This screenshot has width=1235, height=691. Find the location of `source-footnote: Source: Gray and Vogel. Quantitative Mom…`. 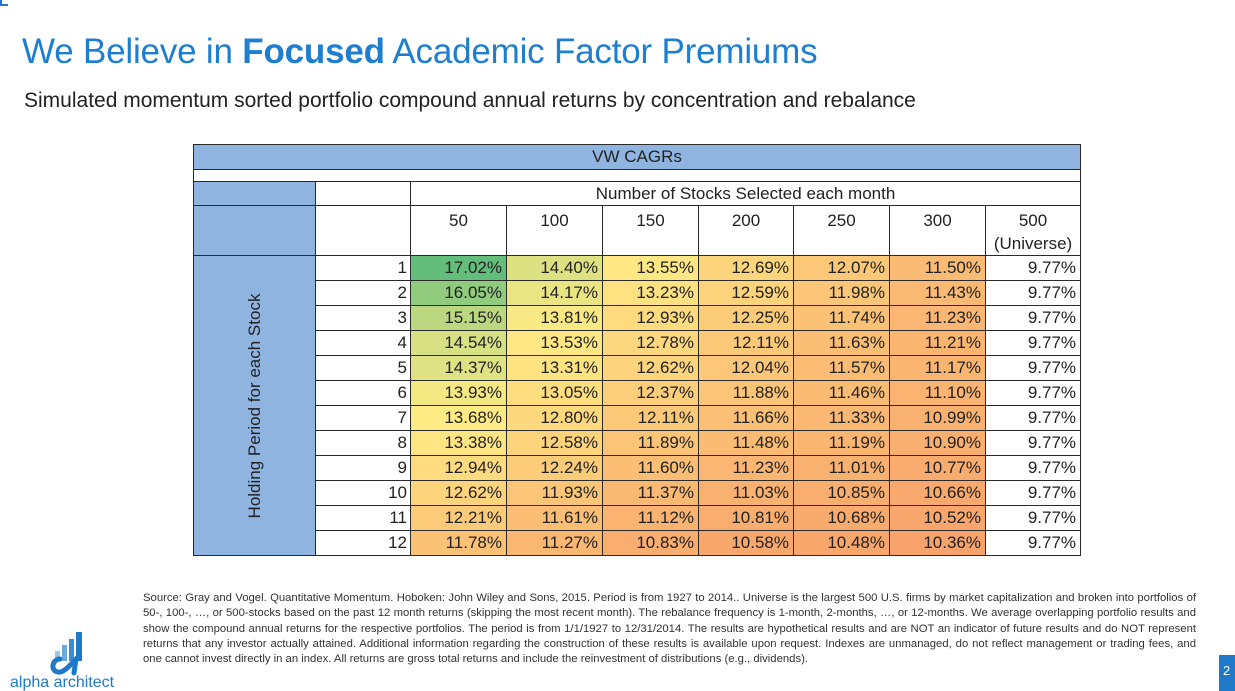

source-footnote: Source: Gray and Vogel. Quantitative Mom… is located at coordinates (669, 629).